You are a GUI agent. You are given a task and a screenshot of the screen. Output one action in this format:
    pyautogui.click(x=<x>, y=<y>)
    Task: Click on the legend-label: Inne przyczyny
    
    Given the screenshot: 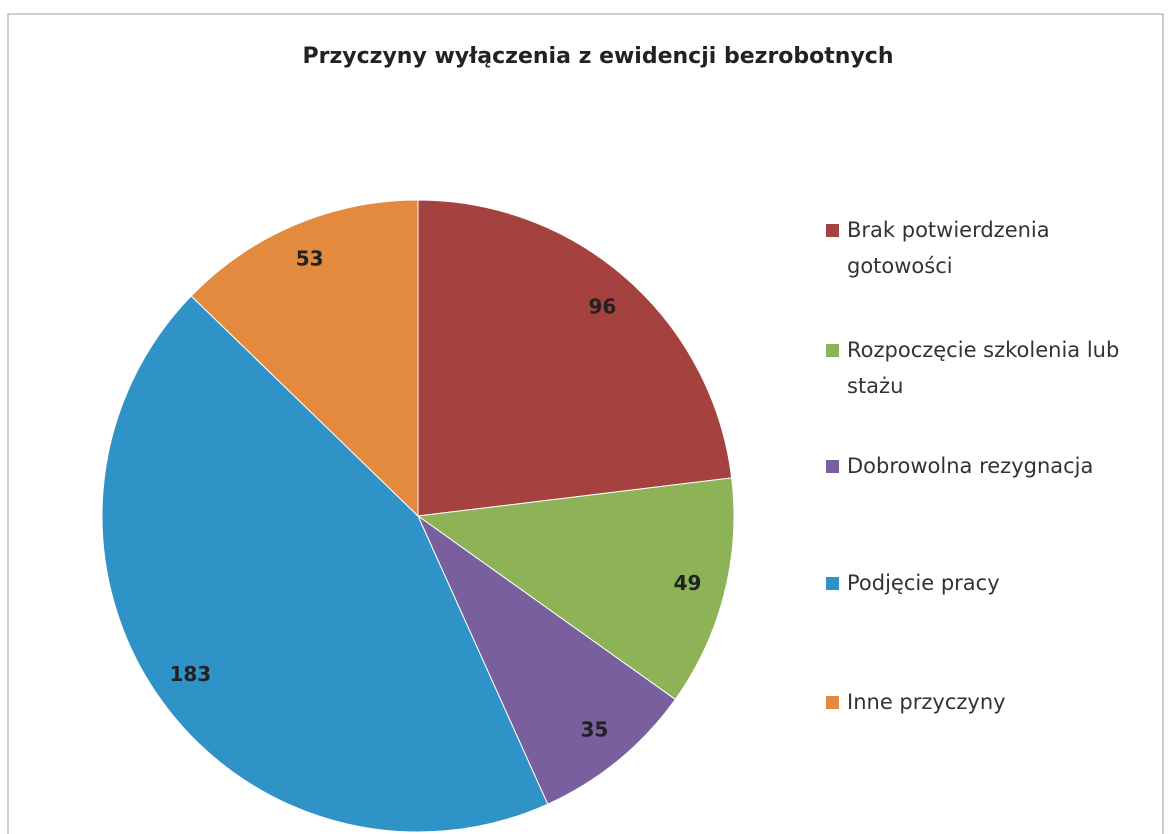 What is the action you would take?
    pyautogui.click(x=926, y=702)
    